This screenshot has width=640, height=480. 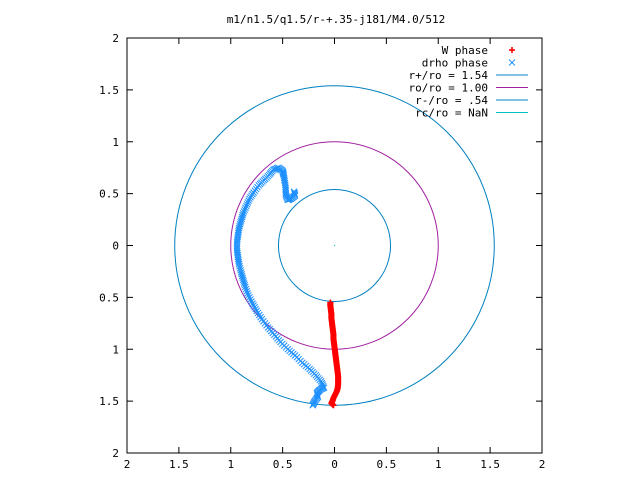 What do you see at coordinates (512, 62) in the screenshot?
I see `legend-marker` at bounding box center [512, 62].